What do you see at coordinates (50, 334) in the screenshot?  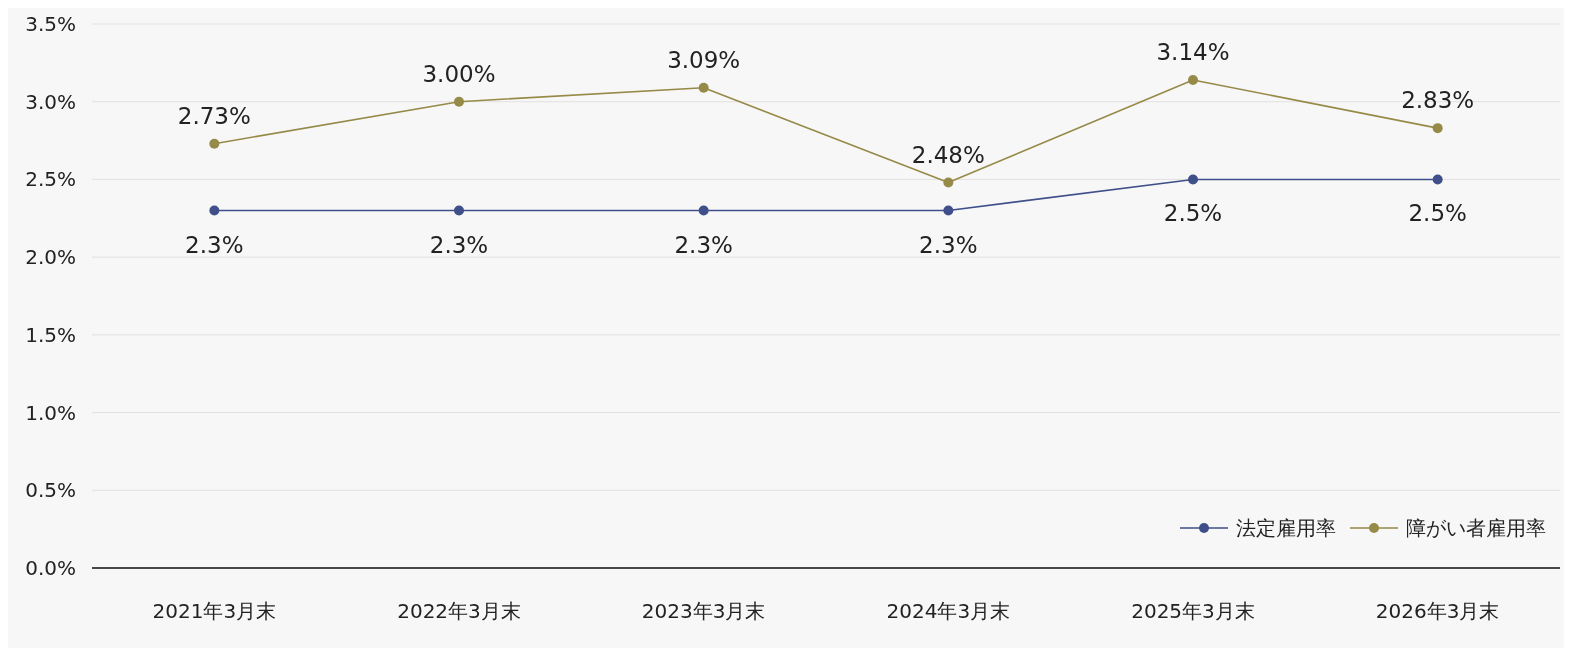 I see `y-tick-label: 1.5%` at bounding box center [50, 334].